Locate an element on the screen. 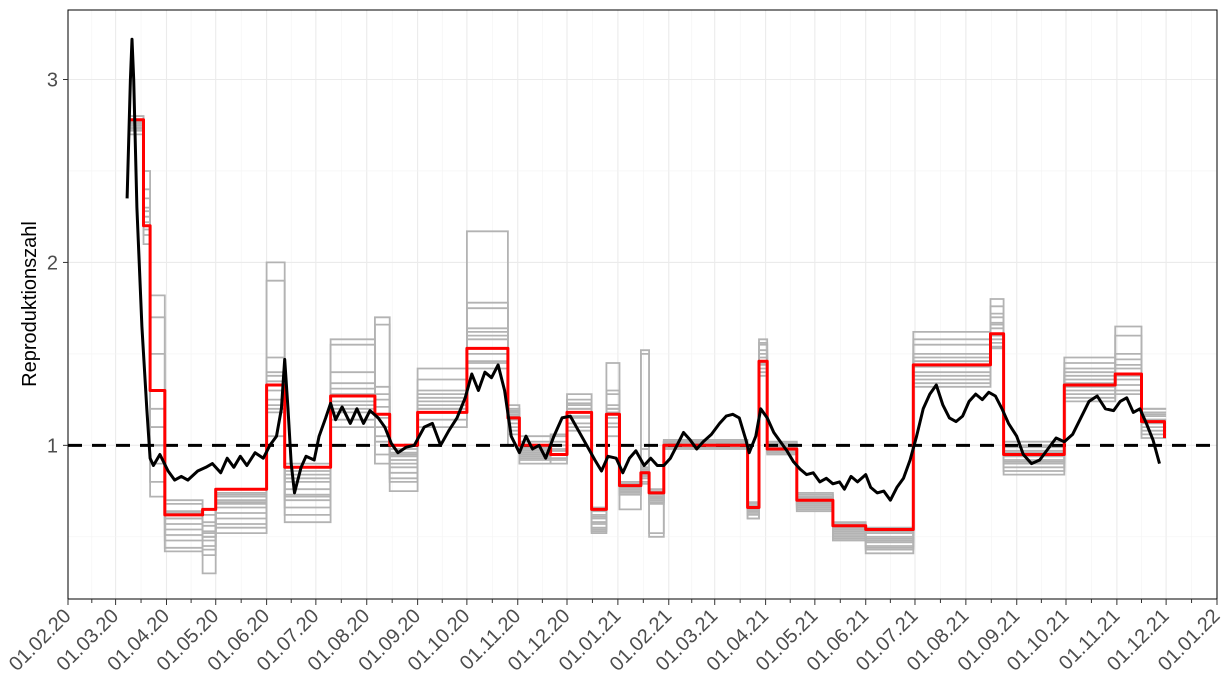  y-tick-label: 2 is located at coordinates (52, 263).